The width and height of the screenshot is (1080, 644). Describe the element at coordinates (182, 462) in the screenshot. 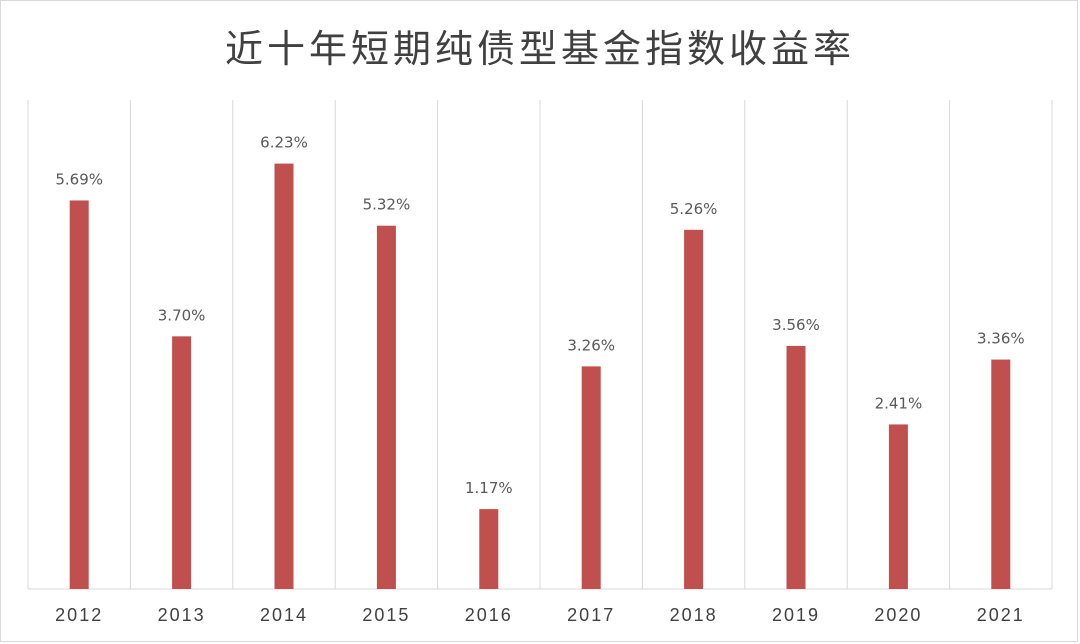

I see `bar-2013` at that location.